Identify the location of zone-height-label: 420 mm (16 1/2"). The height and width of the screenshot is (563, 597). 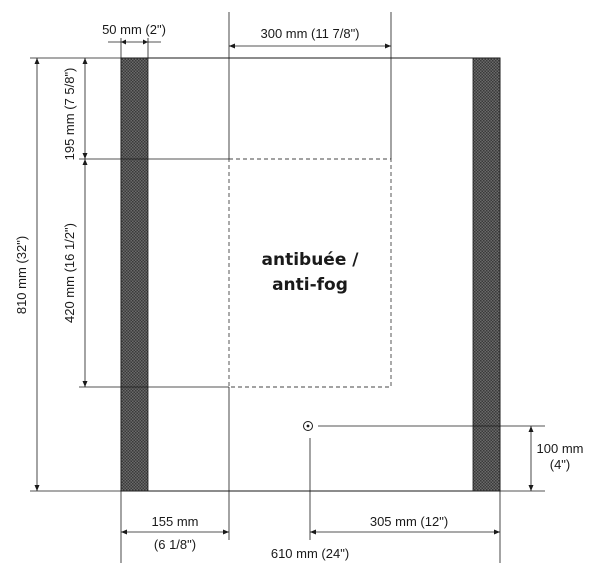
(69, 273).